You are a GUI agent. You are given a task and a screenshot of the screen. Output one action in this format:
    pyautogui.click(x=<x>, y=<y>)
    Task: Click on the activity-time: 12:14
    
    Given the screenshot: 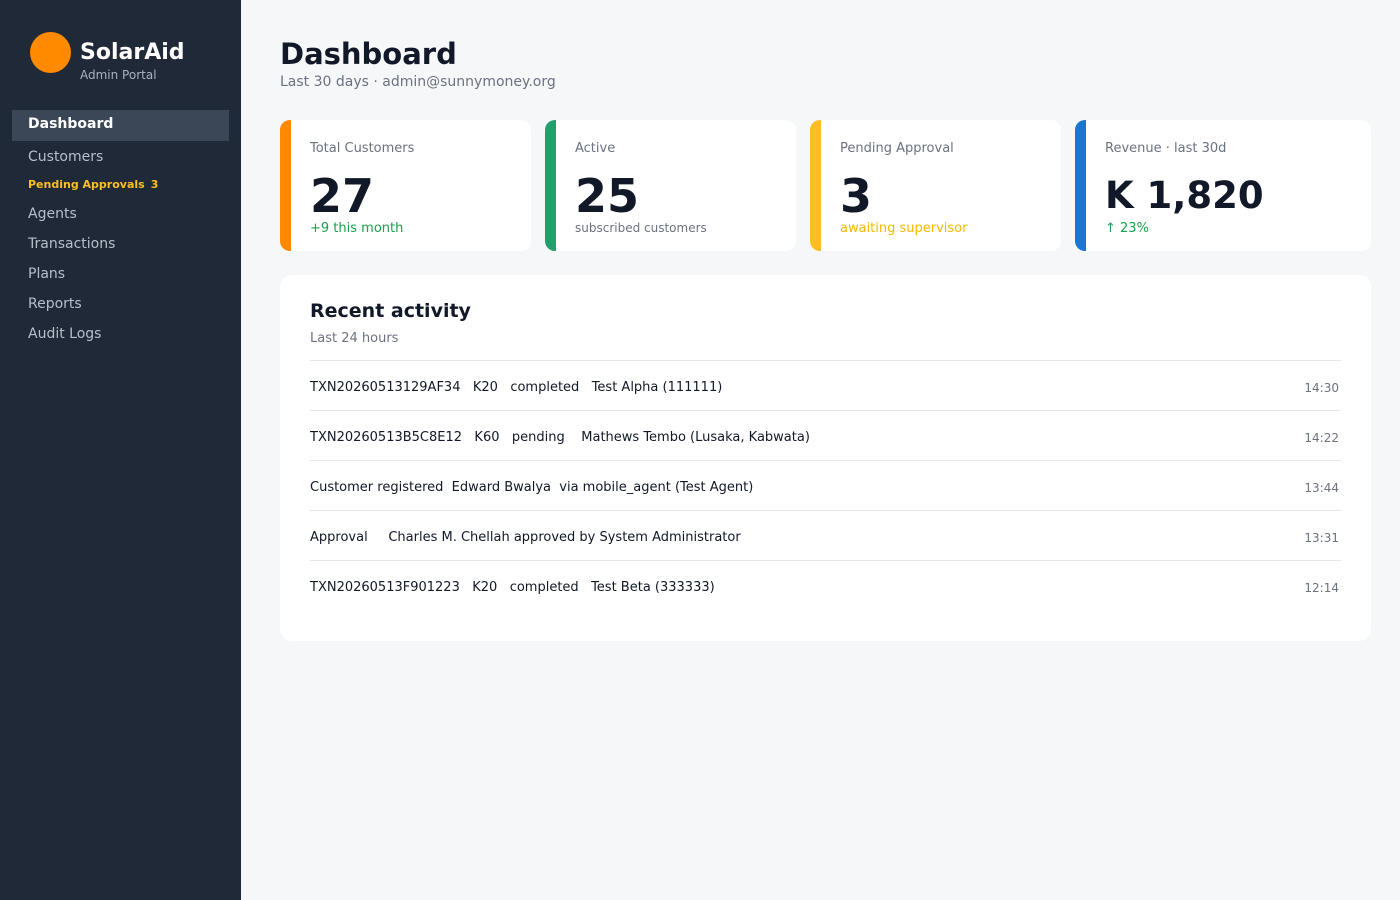 What is the action you would take?
    pyautogui.click(x=1321, y=588)
    